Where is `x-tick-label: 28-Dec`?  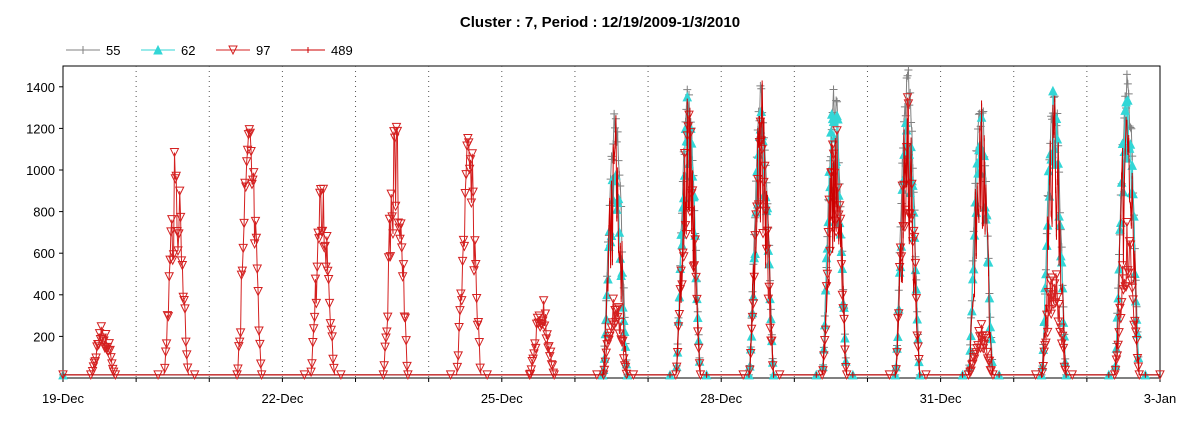
x-tick-label: 28-Dec is located at coordinates (721, 398).